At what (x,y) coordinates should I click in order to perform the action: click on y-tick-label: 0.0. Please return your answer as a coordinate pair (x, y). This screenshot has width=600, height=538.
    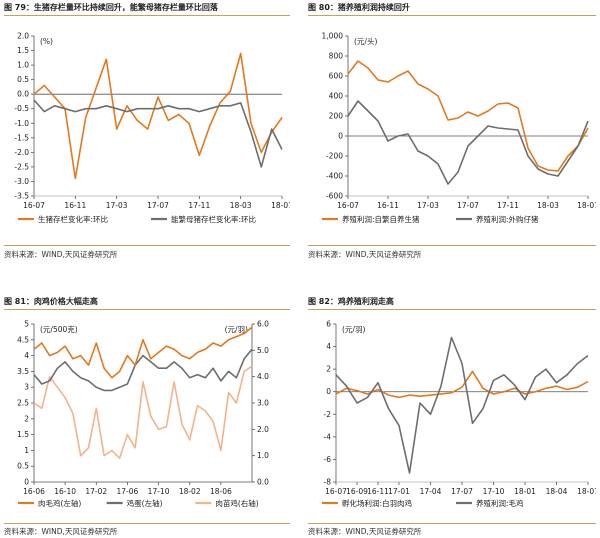
    Looking at the image, I should click on (23, 94).